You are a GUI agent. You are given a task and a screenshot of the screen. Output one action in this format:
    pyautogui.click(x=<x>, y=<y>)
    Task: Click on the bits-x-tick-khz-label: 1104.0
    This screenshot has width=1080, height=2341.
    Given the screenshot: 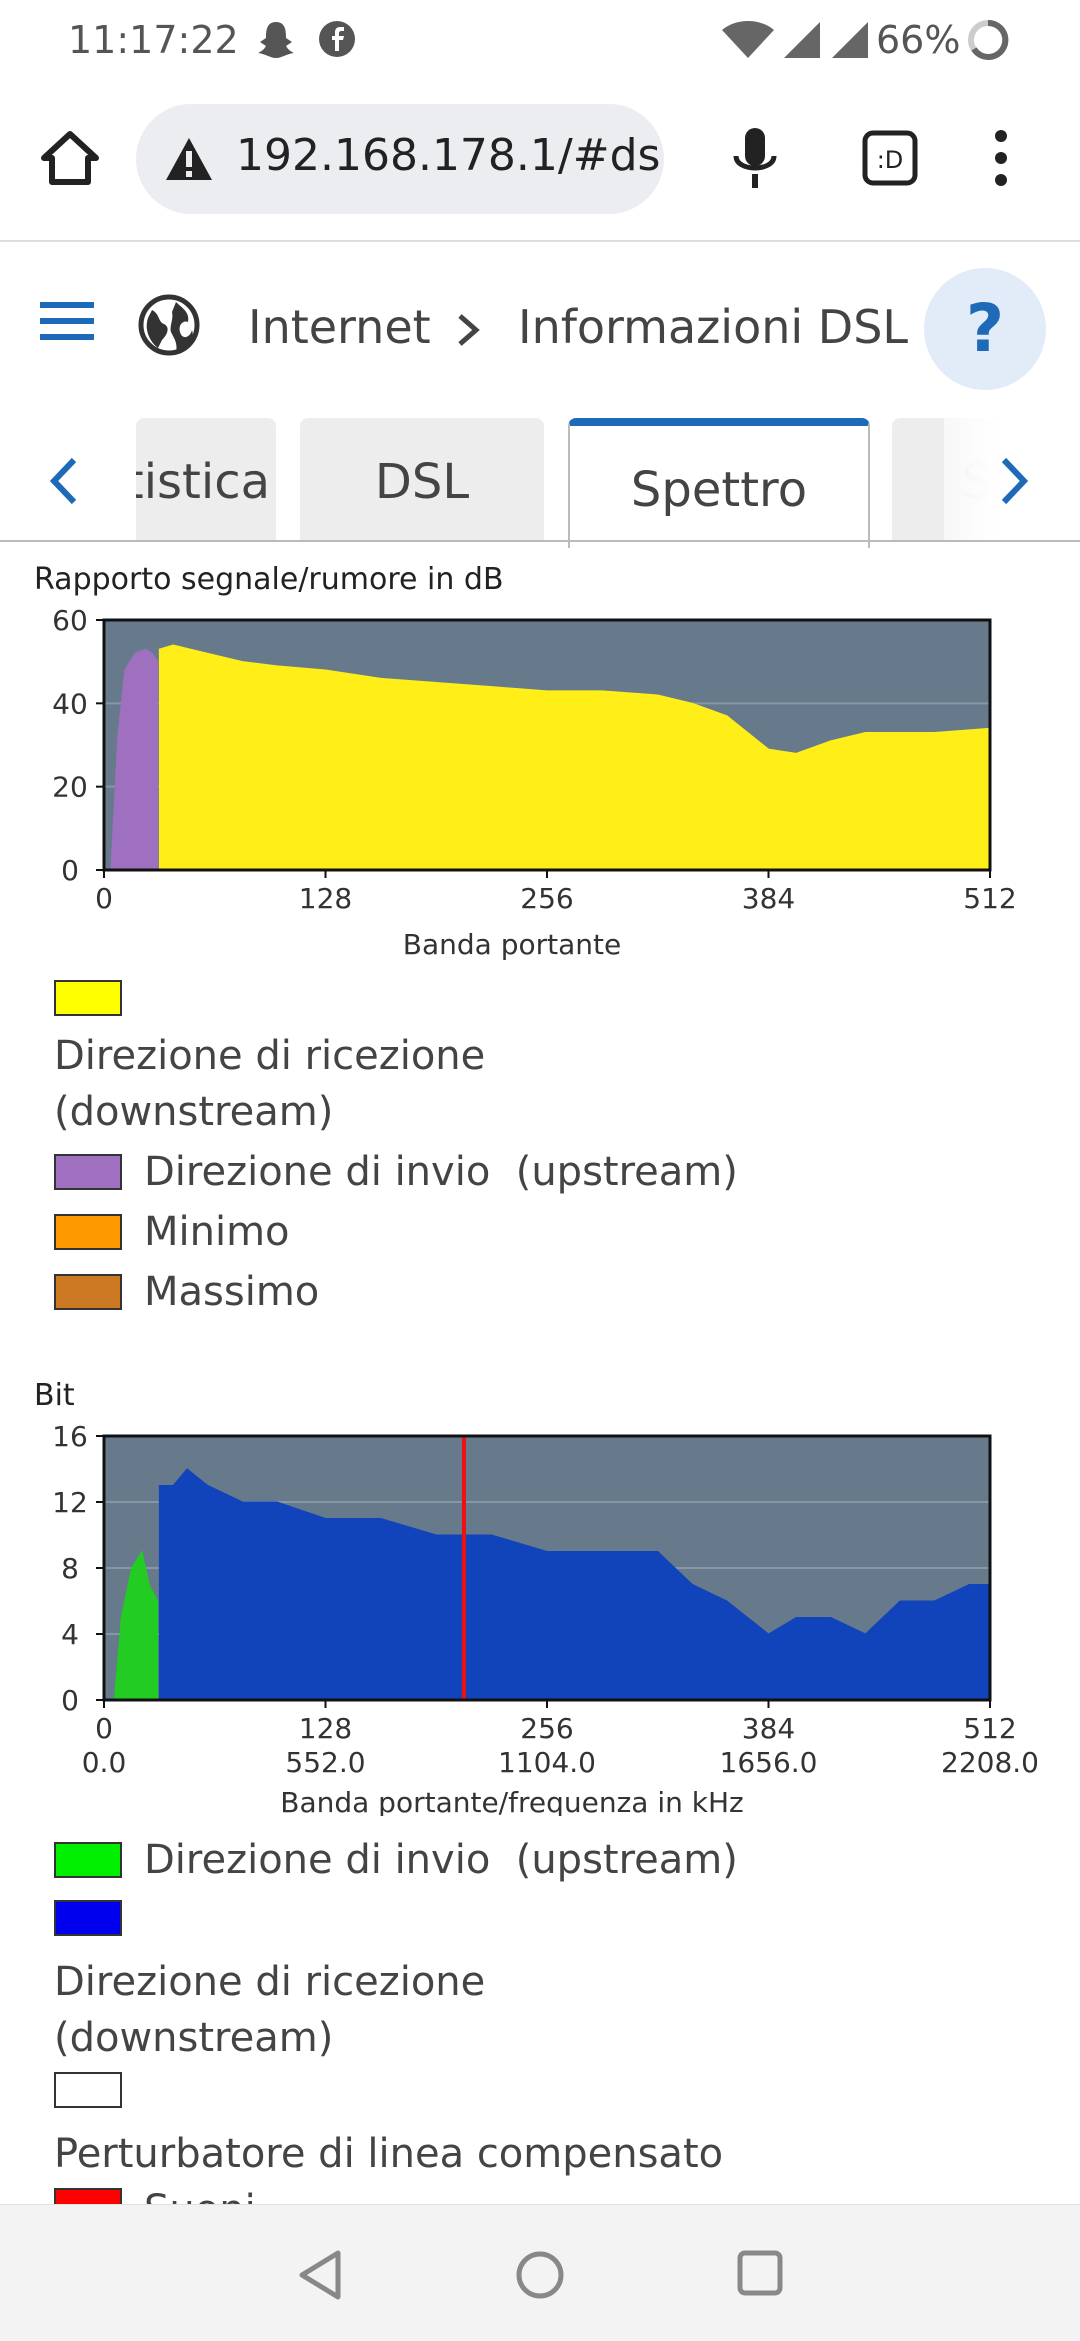 What is the action you would take?
    pyautogui.click(x=547, y=1762)
    